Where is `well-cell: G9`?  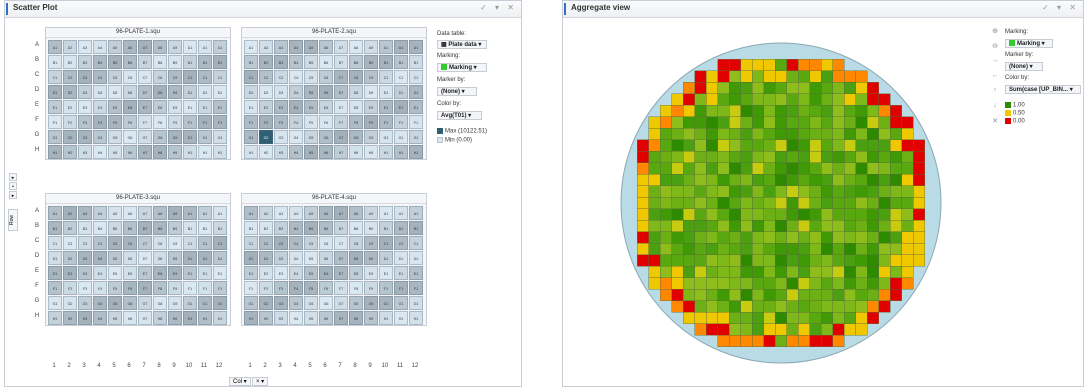 well-cell: G9 is located at coordinates (371, 137).